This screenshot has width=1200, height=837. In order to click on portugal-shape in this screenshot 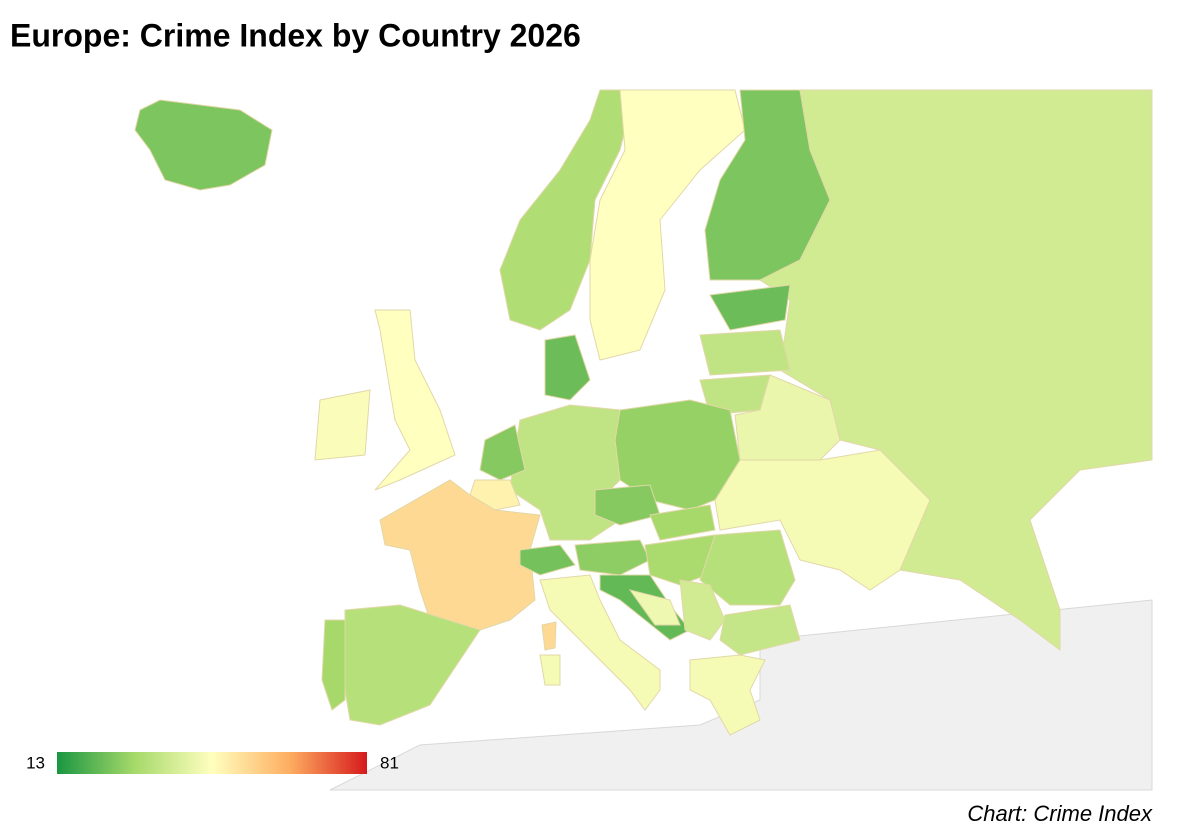, I will do `click(333, 665)`.